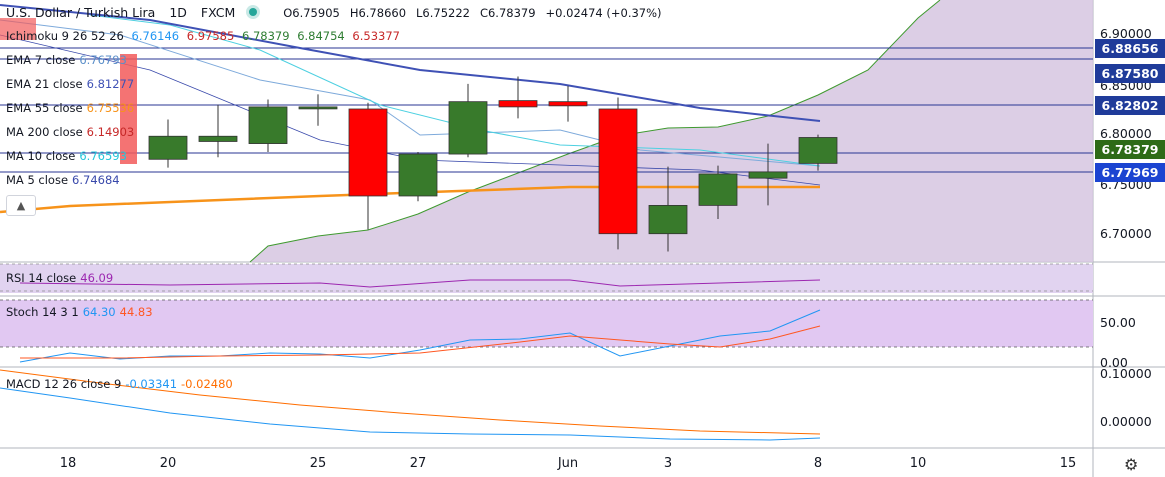 The width and height of the screenshot is (1165, 477). I want to click on ema55-line, so click(410, 199).